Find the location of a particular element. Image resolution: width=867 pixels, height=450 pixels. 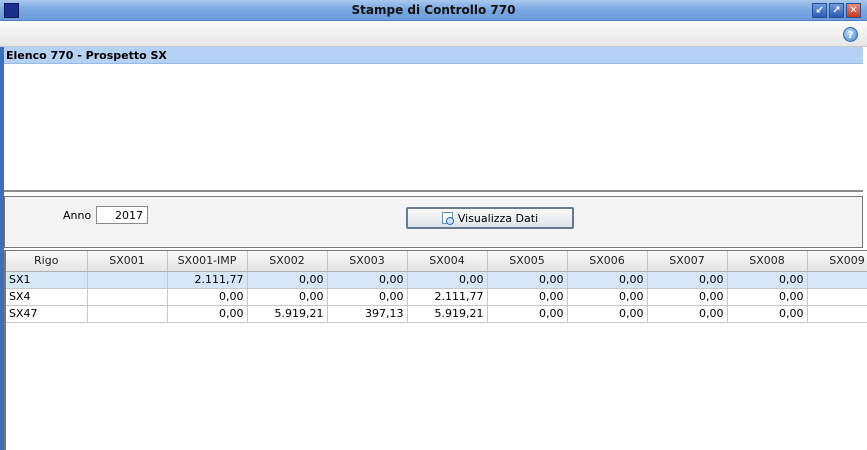

toolbar: ? is located at coordinates (433, 34).